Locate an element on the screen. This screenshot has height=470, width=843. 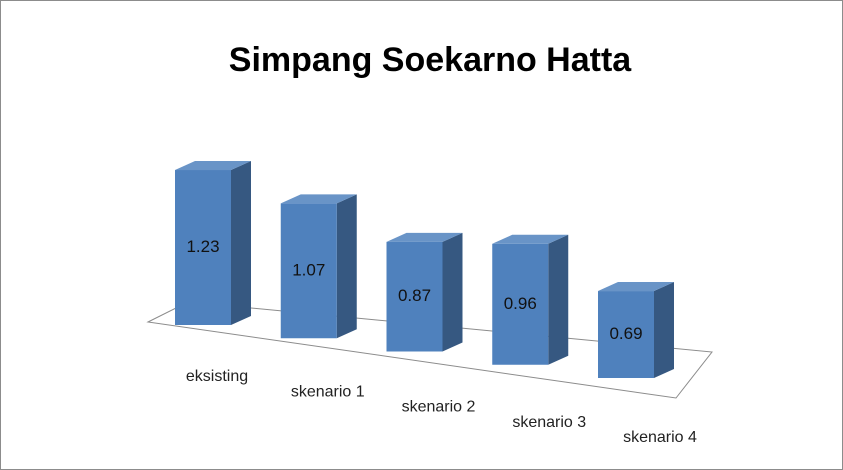
x-tick-label: skenario 3 is located at coordinates (549, 422).